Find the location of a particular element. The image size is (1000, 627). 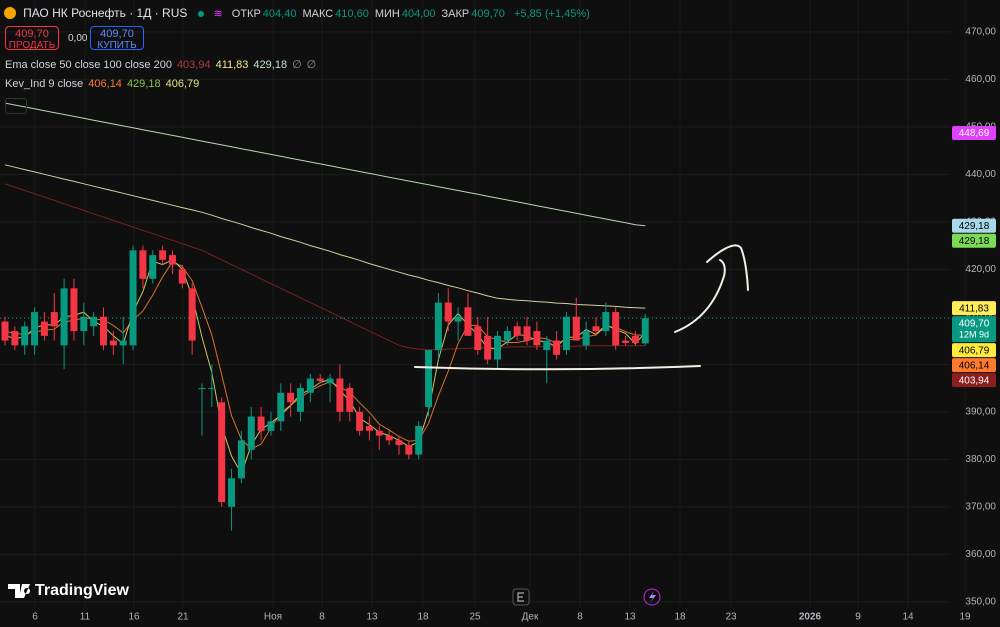

buy-label: КУПИТЬ is located at coordinates (117, 45).